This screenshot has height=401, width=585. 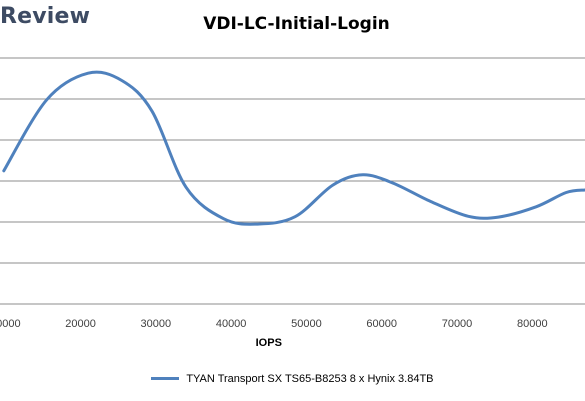 What do you see at coordinates (457, 324) in the screenshot?
I see `x-tick-label: 70000` at bounding box center [457, 324].